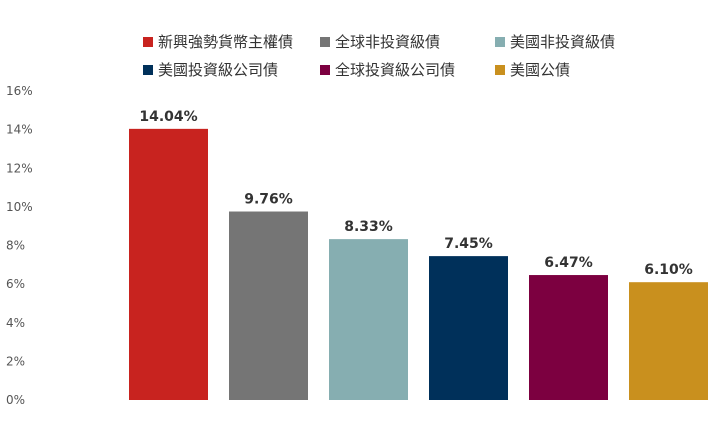 This screenshot has height=440, width=725. I want to click on y-tick-label: 10%, so click(19, 207).